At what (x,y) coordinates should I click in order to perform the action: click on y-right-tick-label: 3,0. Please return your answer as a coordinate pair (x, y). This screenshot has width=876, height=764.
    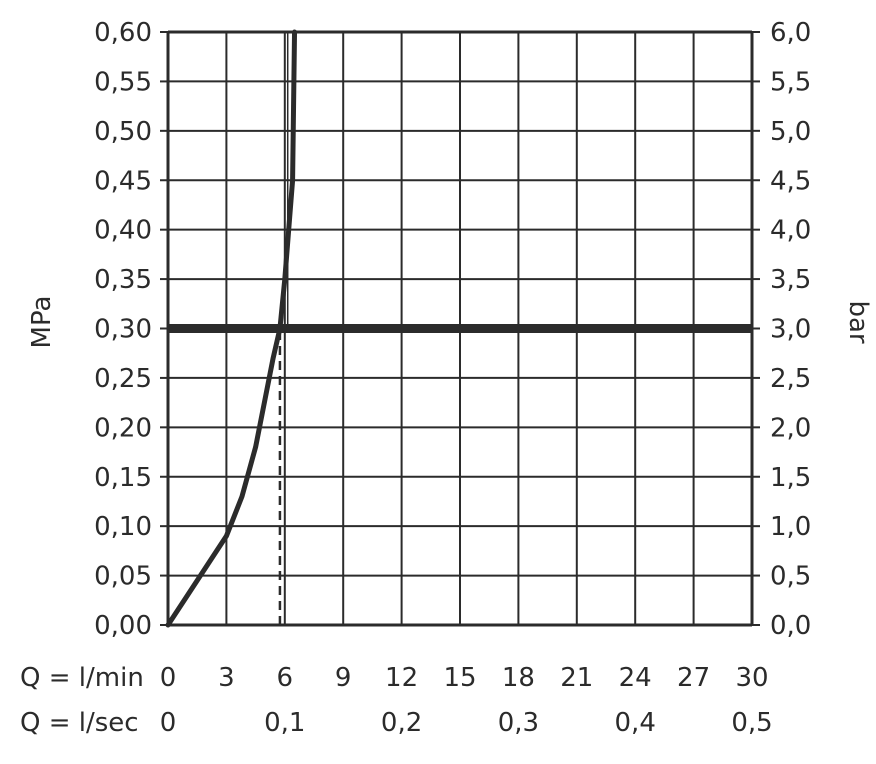
    Looking at the image, I should click on (790, 330).